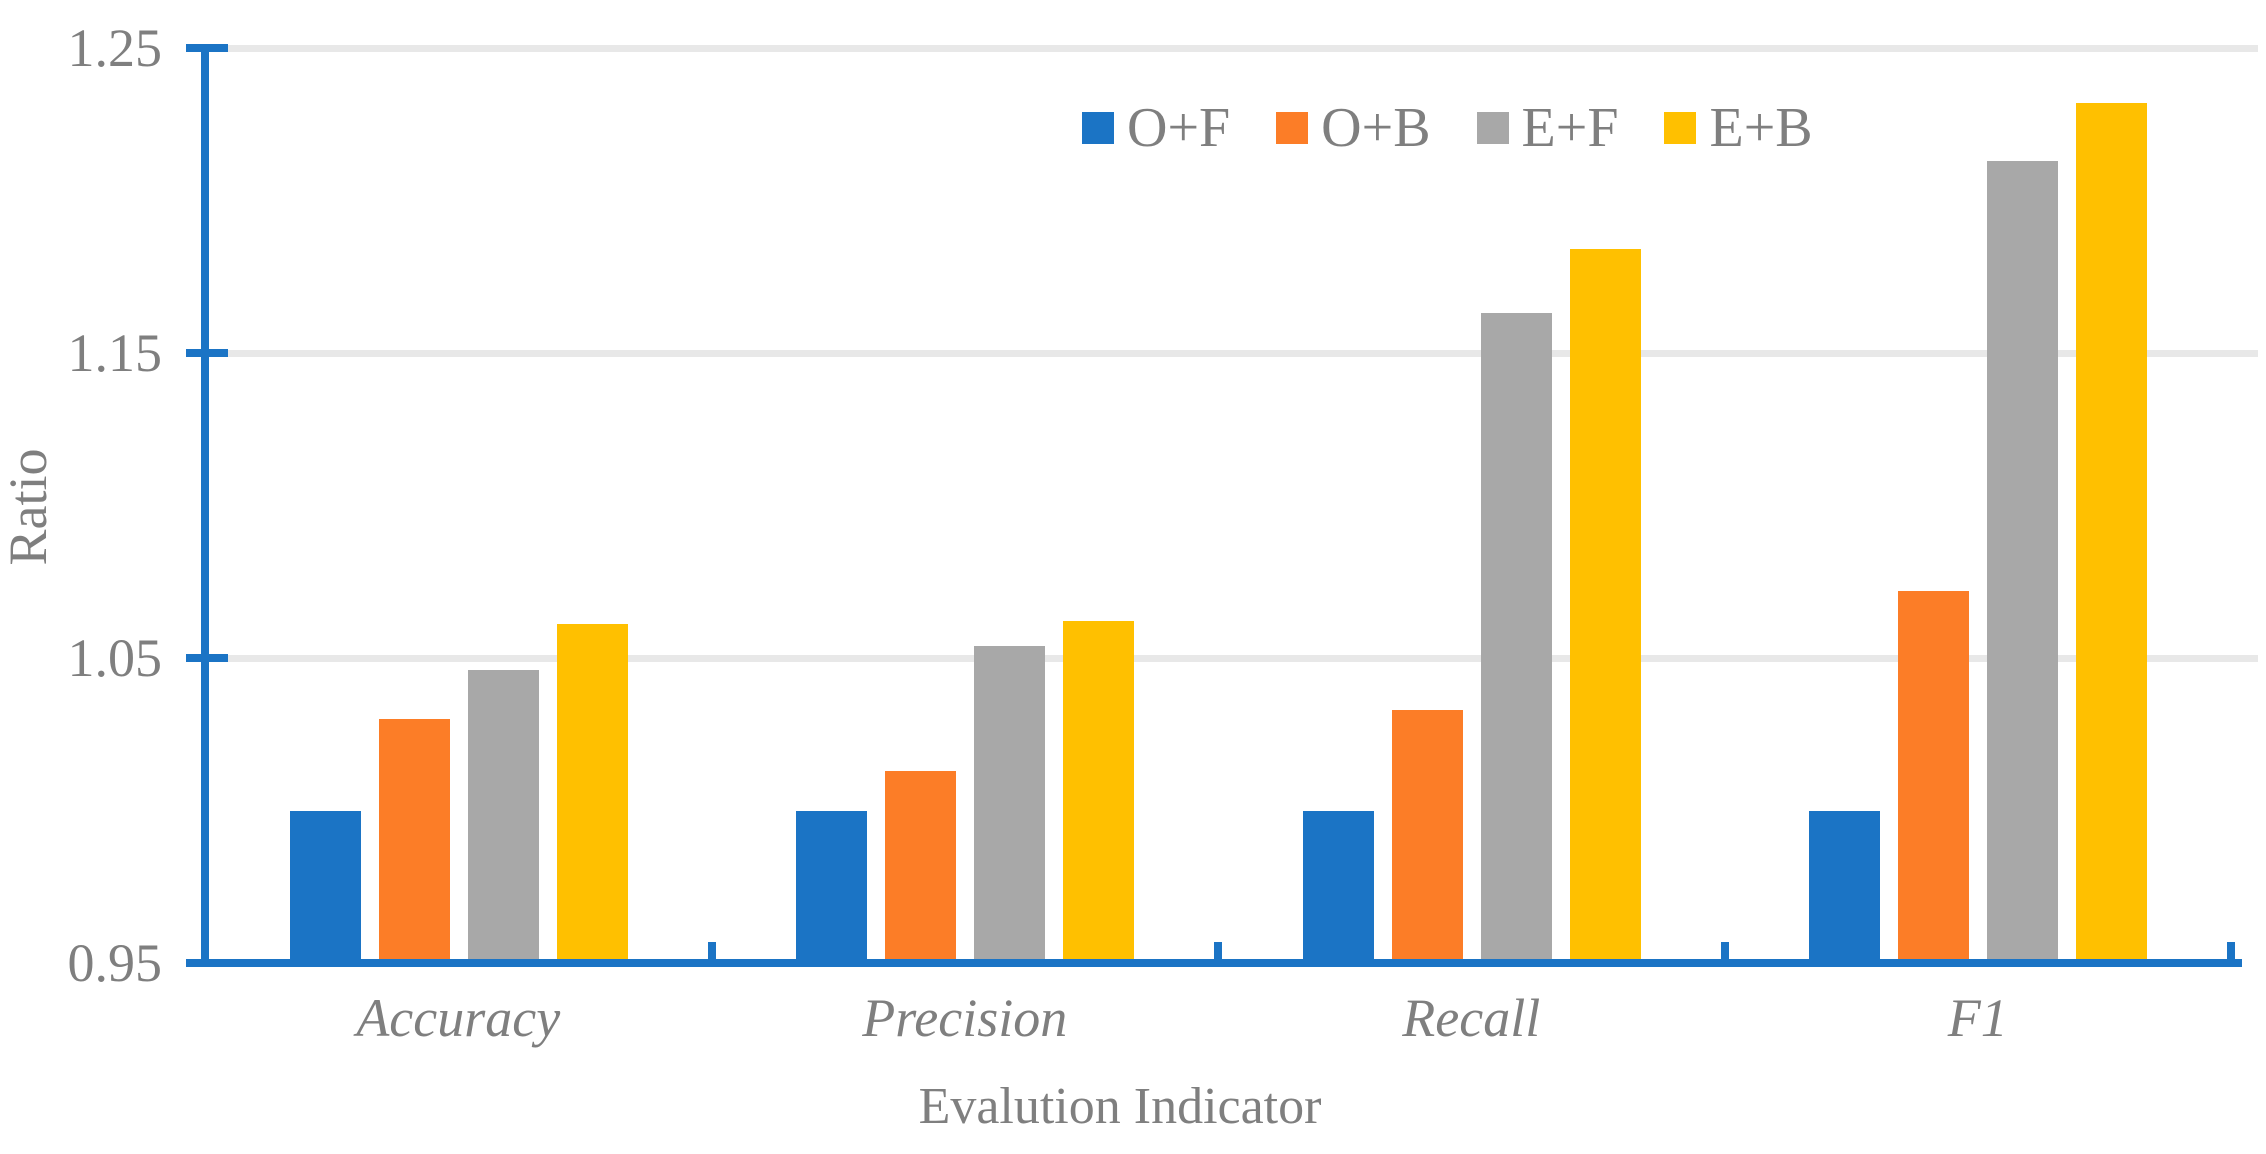 The width and height of the screenshot is (2266, 1154). What do you see at coordinates (414, 841) in the screenshot?
I see `bar-O+B-Accuracy` at bounding box center [414, 841].